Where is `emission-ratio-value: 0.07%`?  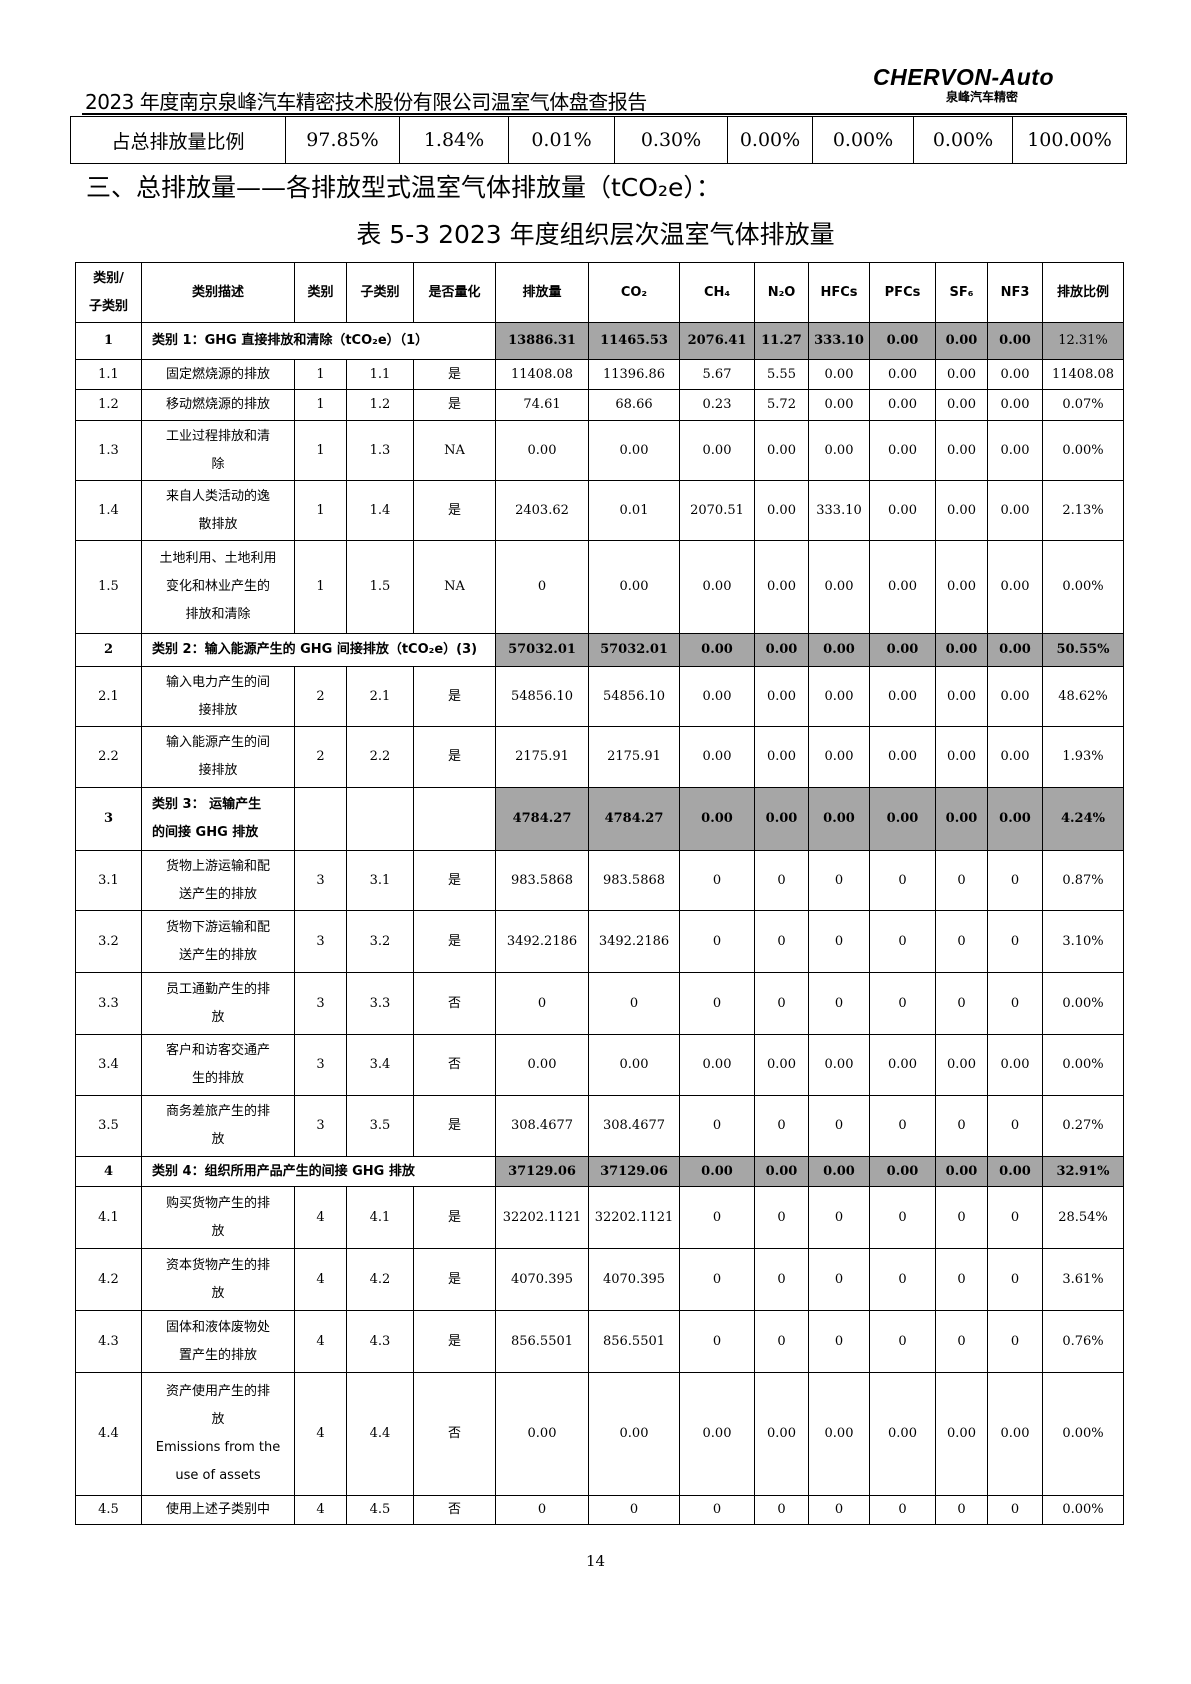
emission-ratio-value: 0.07% is located at coordinates (1083, 405).